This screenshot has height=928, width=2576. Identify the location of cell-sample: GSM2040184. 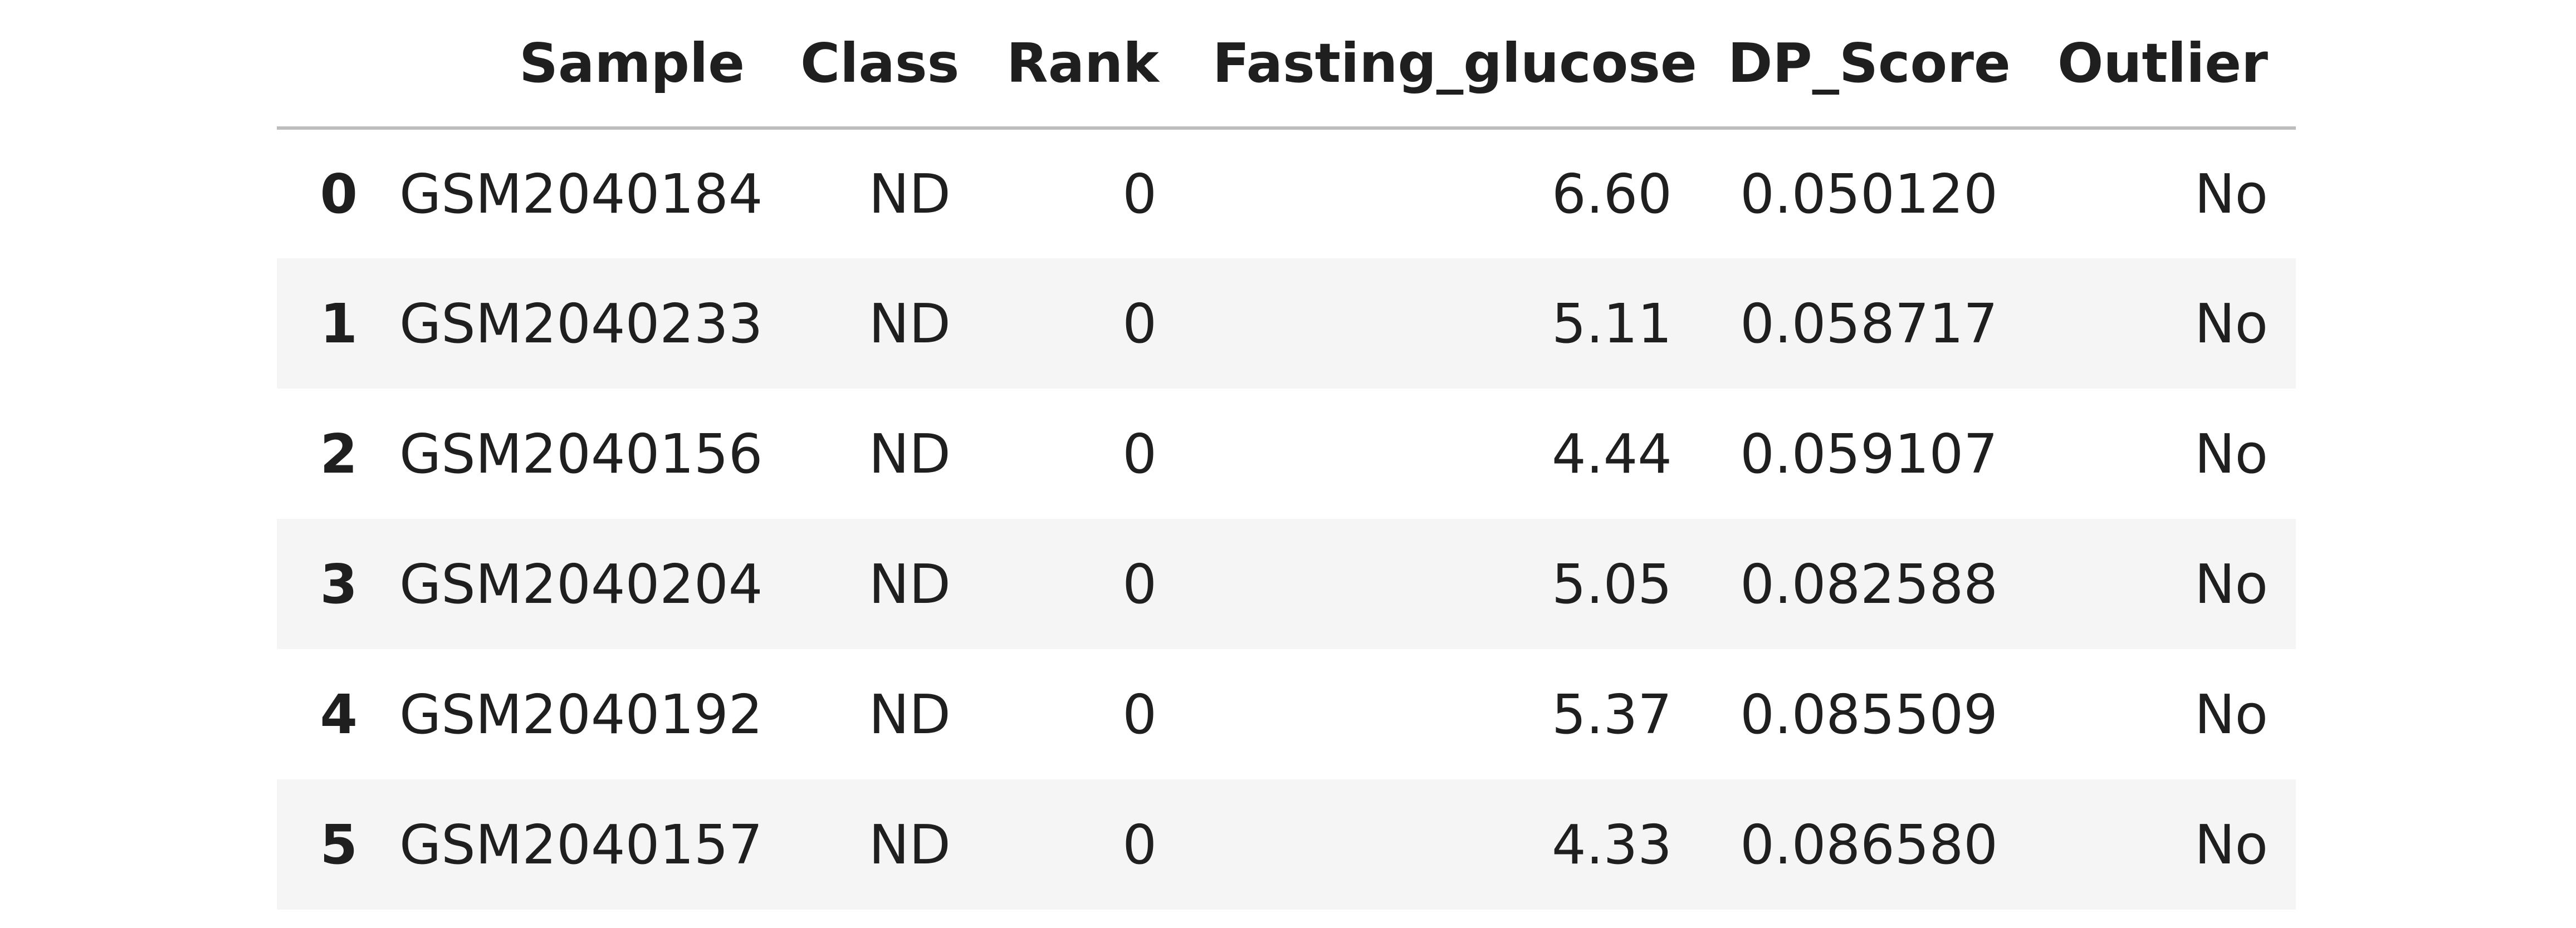
(581, 194).